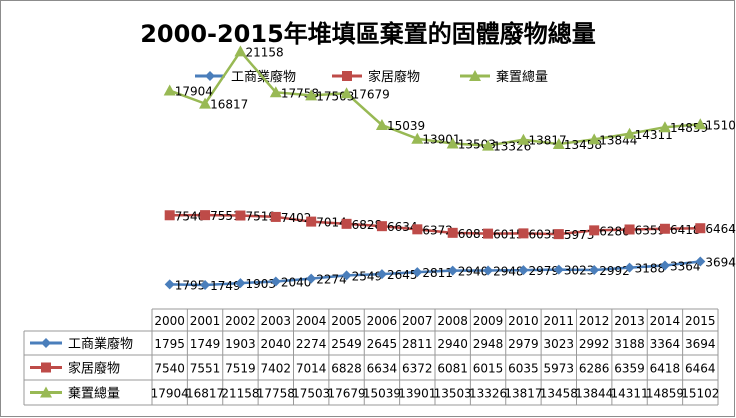 The width and height of the screenshot is (736, 418). Describe the element at coordinates (311, 321) in the screenshot. I see `table-header-cell: 2004` at that location.